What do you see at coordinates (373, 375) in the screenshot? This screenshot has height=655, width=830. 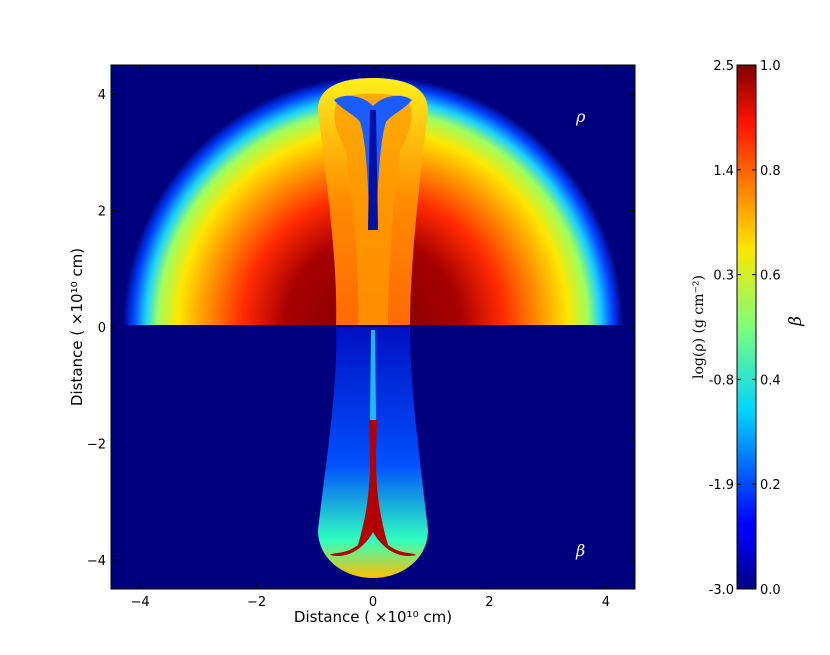 I see `jet-axis-lower` at bounding box center [373, 375].